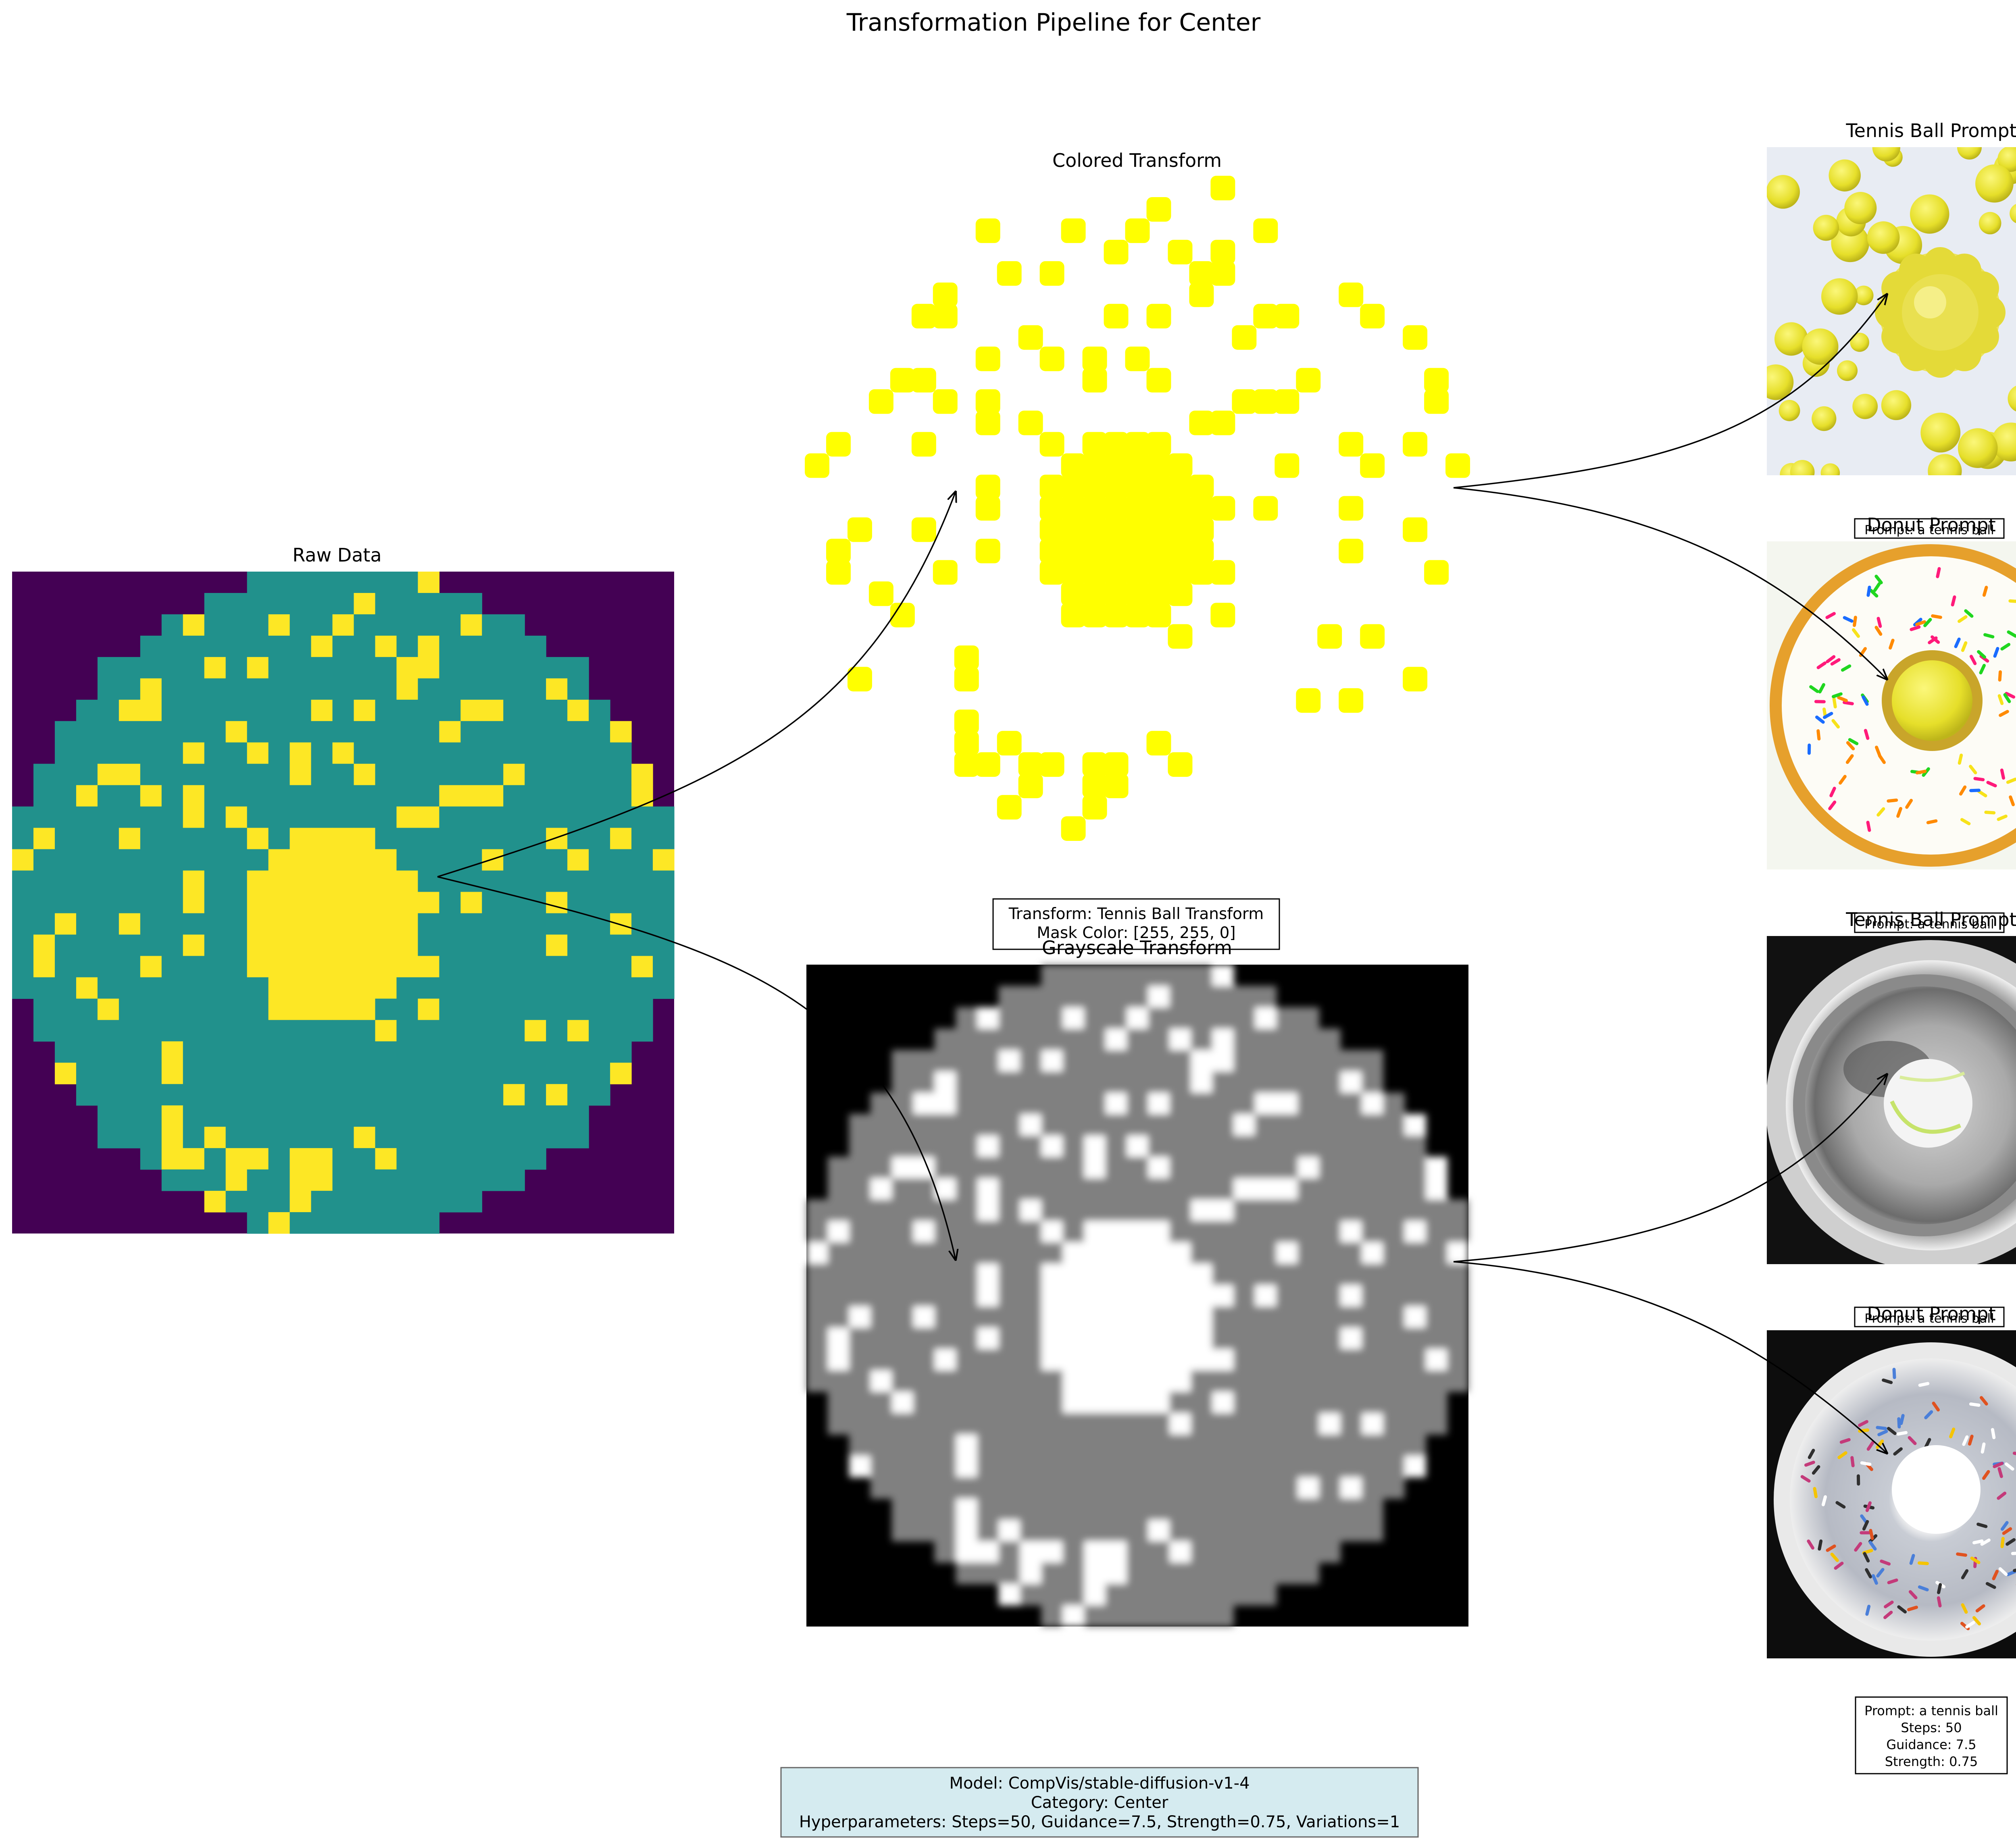 This screenshot has height=1843, width=2016. I want to click on colored-transform-image, so click(1137, 508).